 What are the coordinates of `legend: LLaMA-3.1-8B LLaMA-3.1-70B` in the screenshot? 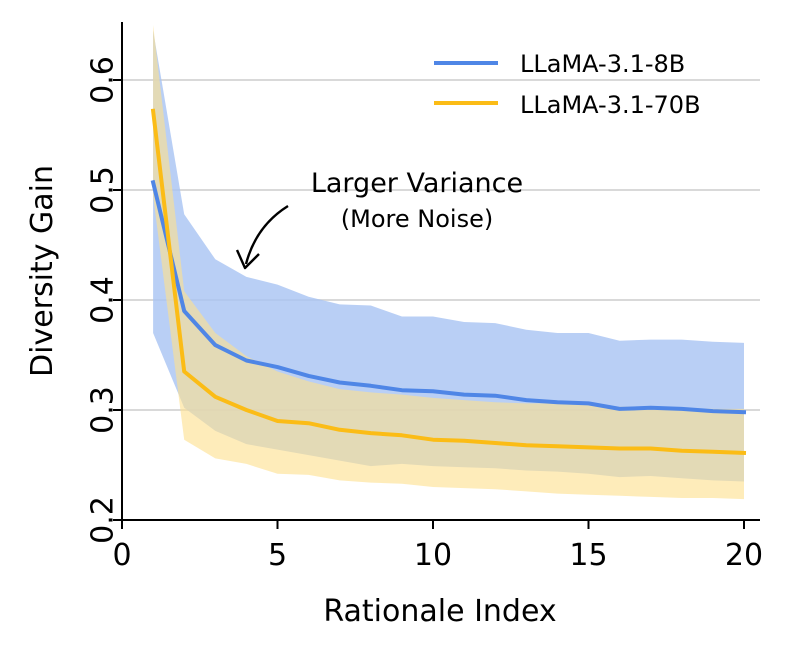 It's located at (567, 84).